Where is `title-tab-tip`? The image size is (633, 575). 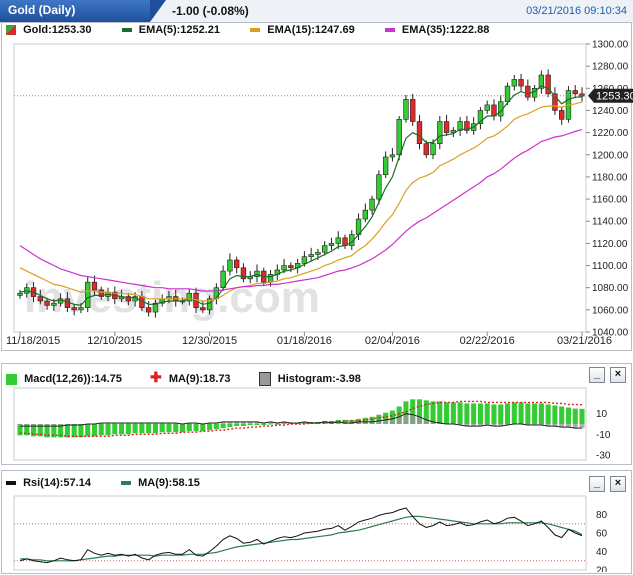
title-tab-tip is located at coordinates (158, 11).